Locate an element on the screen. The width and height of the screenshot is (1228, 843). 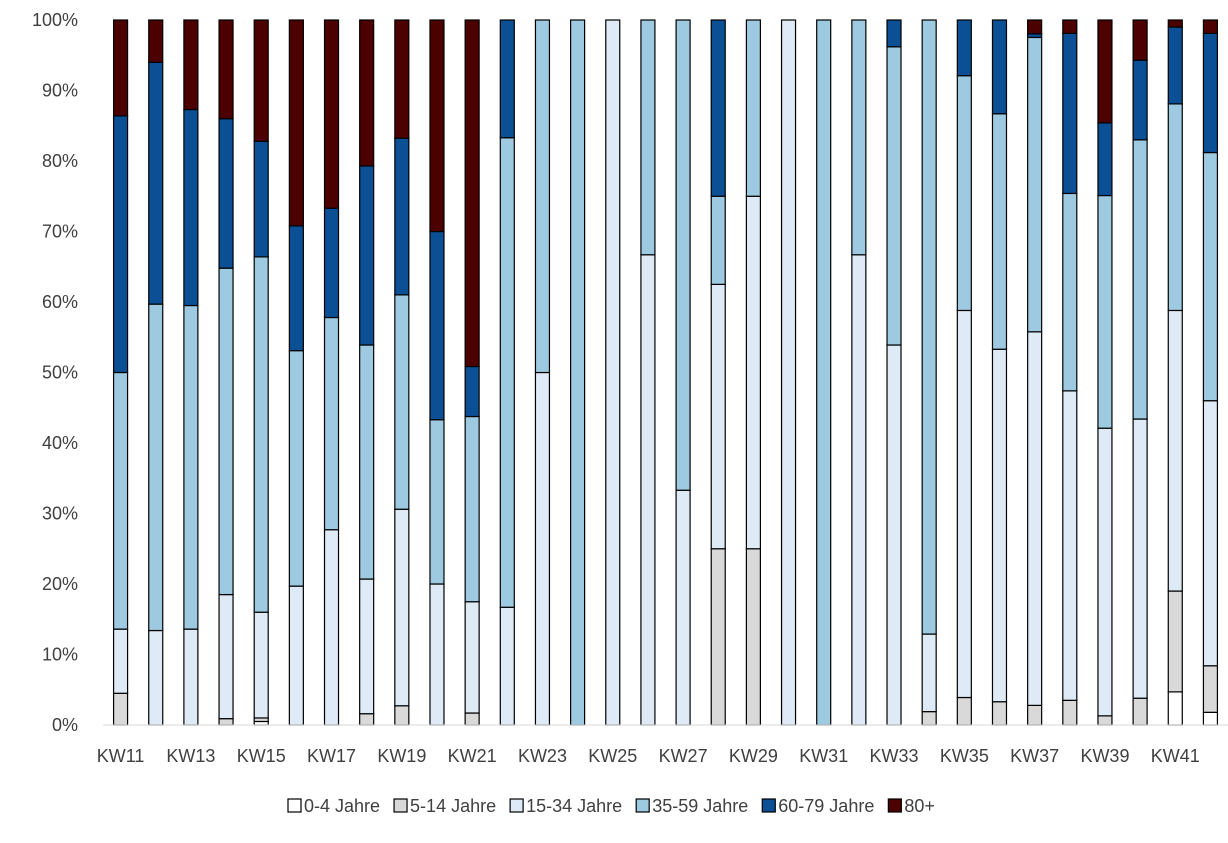
bar-stack-kw13 is located at coordinates (191, 372).